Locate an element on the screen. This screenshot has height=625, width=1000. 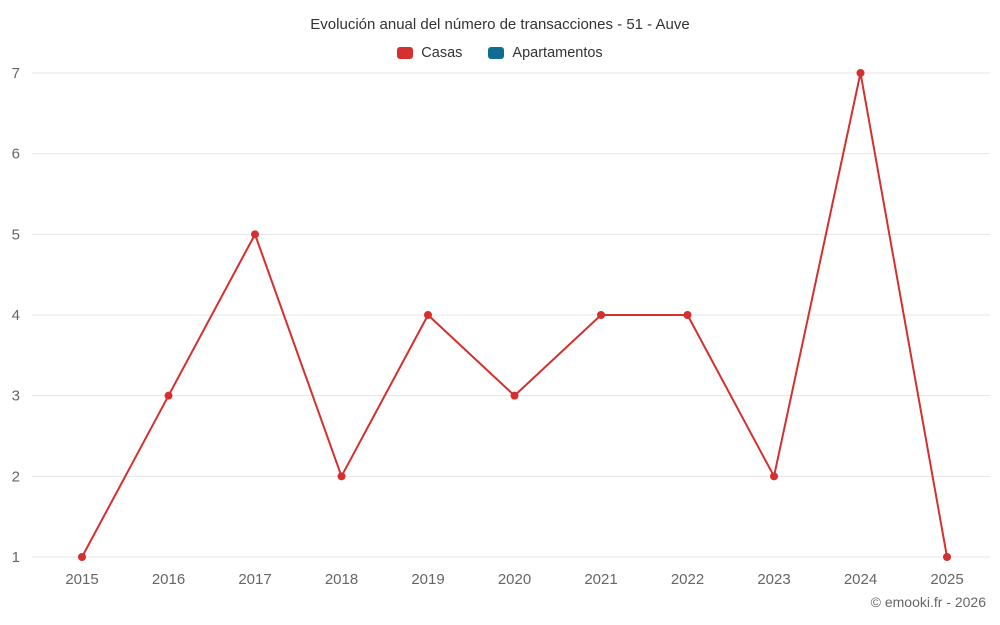
data-point-casas-2025 is located at coordinates (947, 557).